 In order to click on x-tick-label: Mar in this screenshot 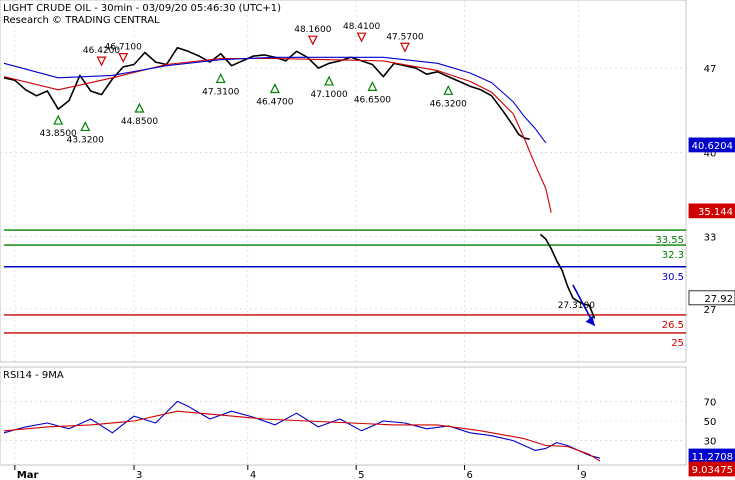, I will do `click(28, 475)`.